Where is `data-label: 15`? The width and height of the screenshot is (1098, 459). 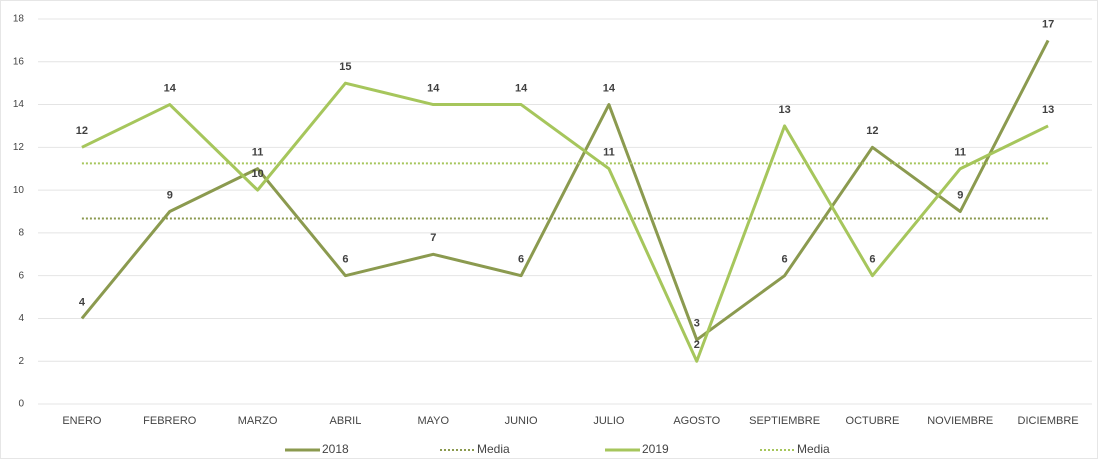
data-label: 15 is located at coordinates (345, 67).